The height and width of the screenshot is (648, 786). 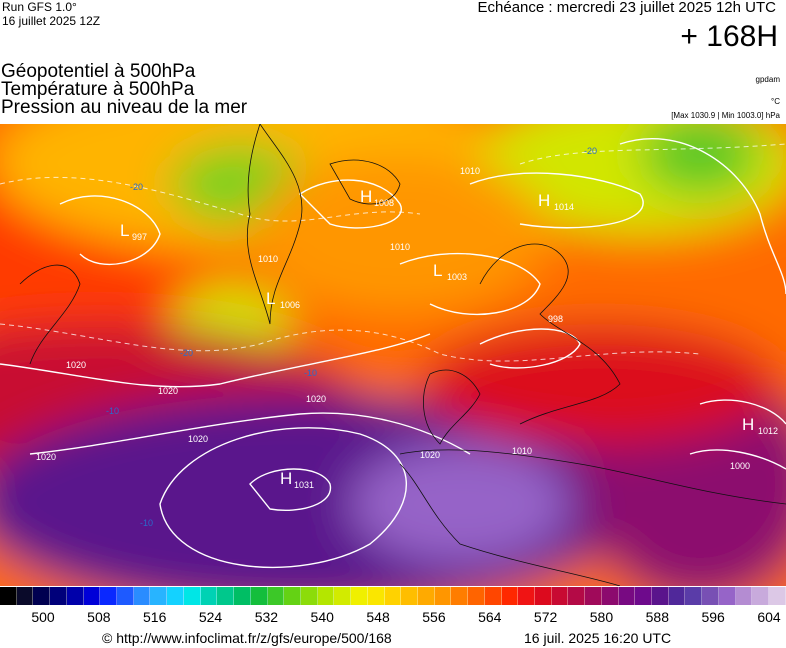 I want to click on scale-tick-label: 588, so click(x=657, y=617).